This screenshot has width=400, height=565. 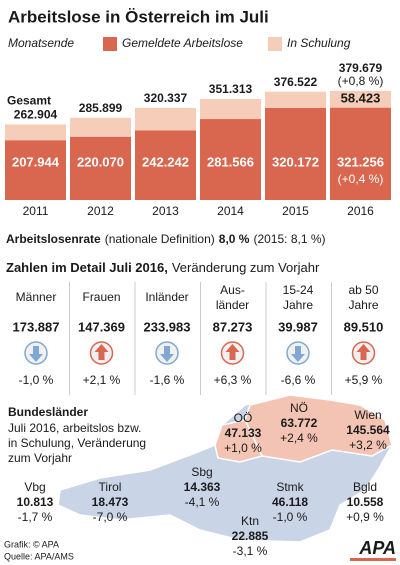 What do you see at coordinates (365, 487) in the screenshot?
I see `region-name: Bgld` at bounding box center [365, 487].